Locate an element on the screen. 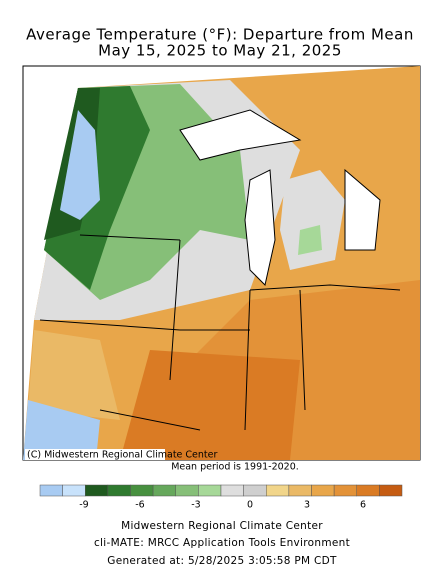 Image resolution: width=435 pixels, height=583 pixels. footer-line: Generated at: 5/28/2025 3:05:58 PM CDT is located at coordinates (222, 561).